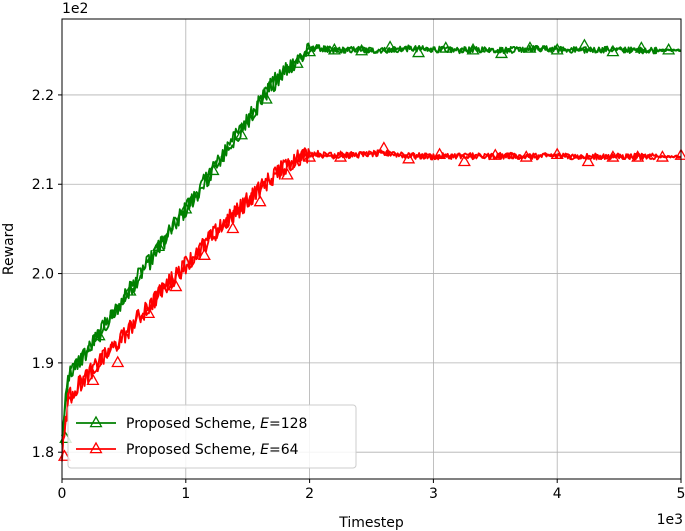  I want to click on legend-item: Proposed Scheme, E=128, so click(191, 423).